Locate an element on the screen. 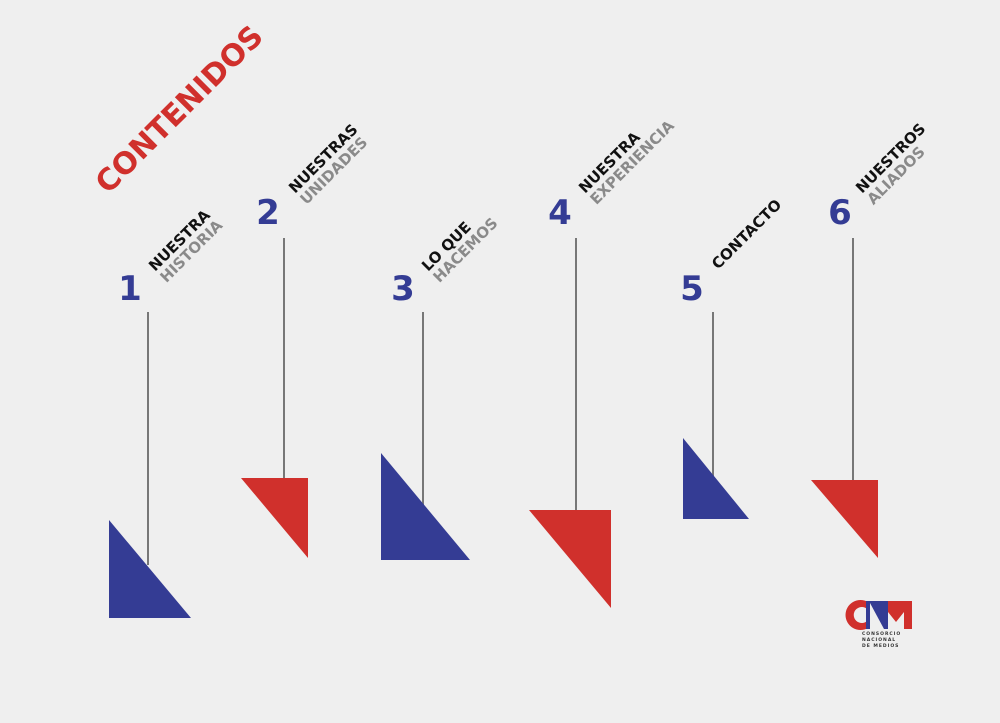  logo-m is located at coordinates (900, 615).